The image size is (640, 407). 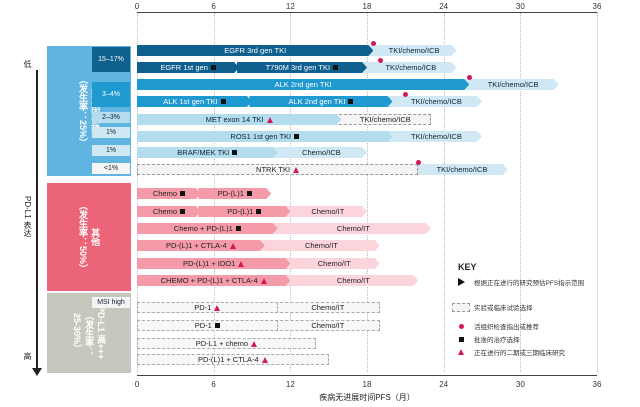 What do you see at coordinates (506, 327) in the screenshot?
I see `key-text: 活组织检查指出或推荐` at bounding box center [506, 327].